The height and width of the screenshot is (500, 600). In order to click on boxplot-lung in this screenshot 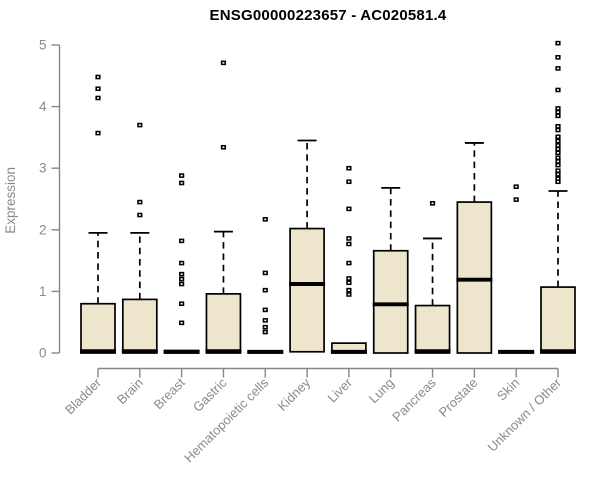, I will do `click(390, 270)`.